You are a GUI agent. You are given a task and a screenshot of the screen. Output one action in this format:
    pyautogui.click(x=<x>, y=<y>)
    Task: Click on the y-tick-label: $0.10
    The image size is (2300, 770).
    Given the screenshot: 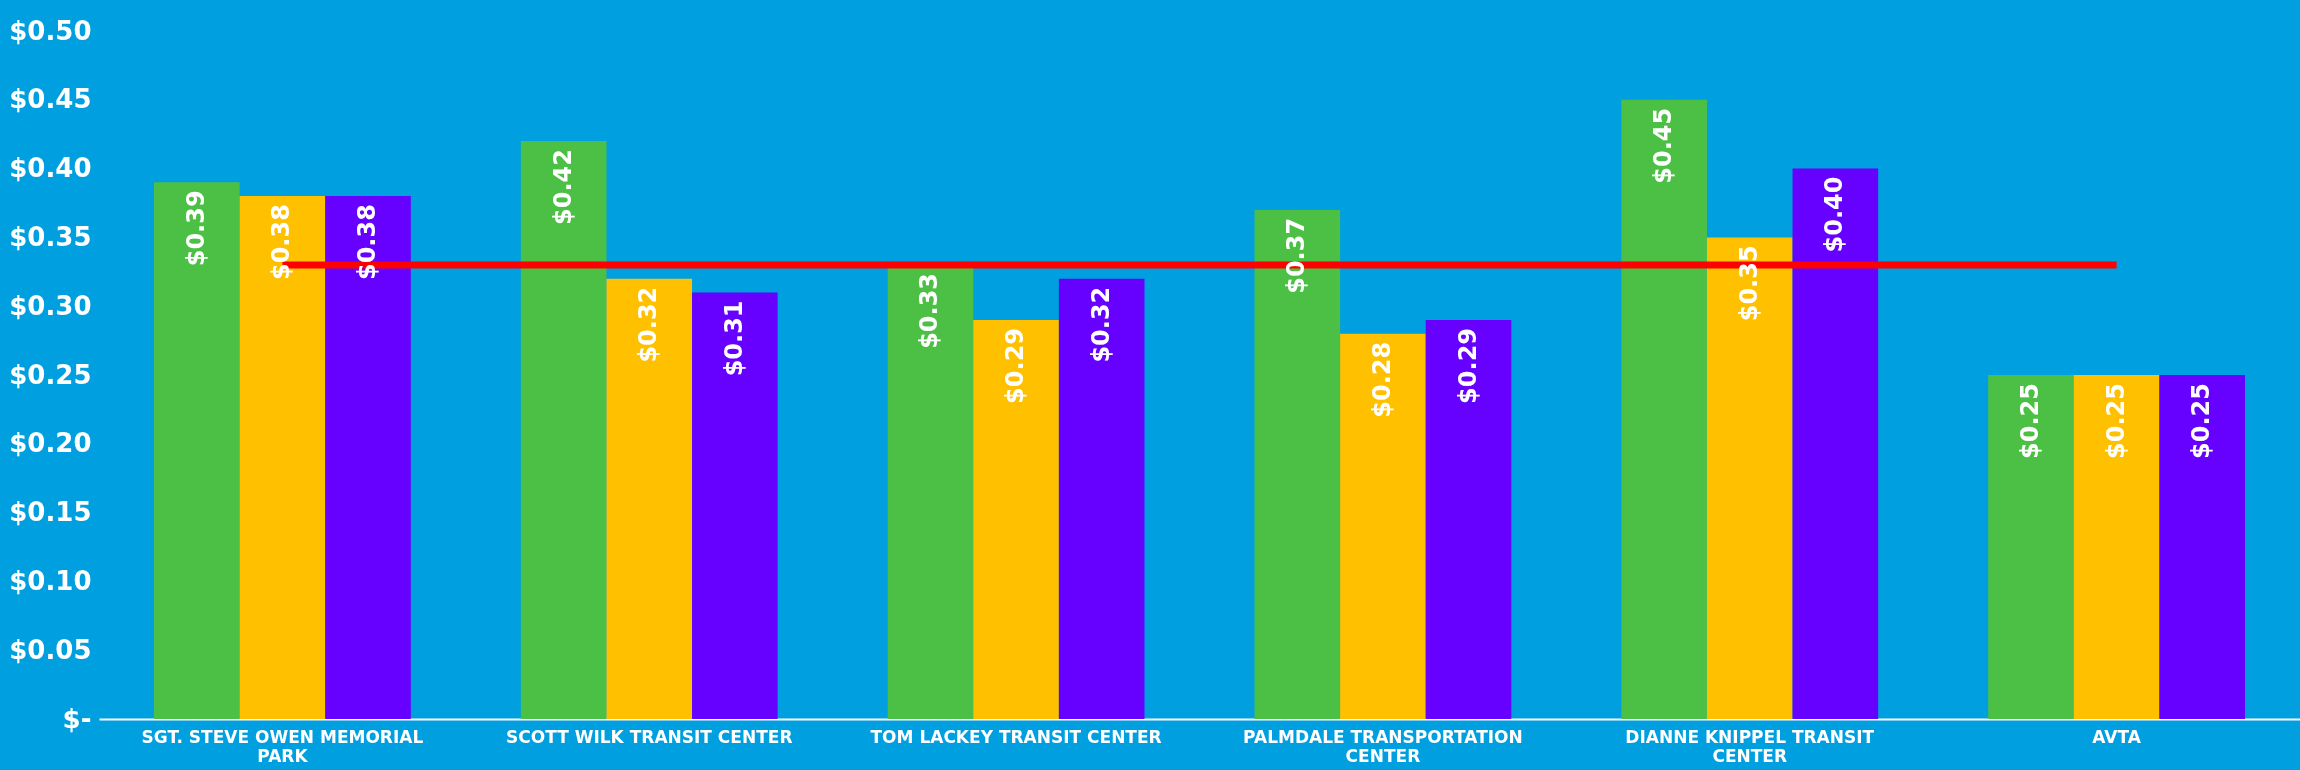 What is the action you would take?
    pyautogui.click(x=50, y=580)
    